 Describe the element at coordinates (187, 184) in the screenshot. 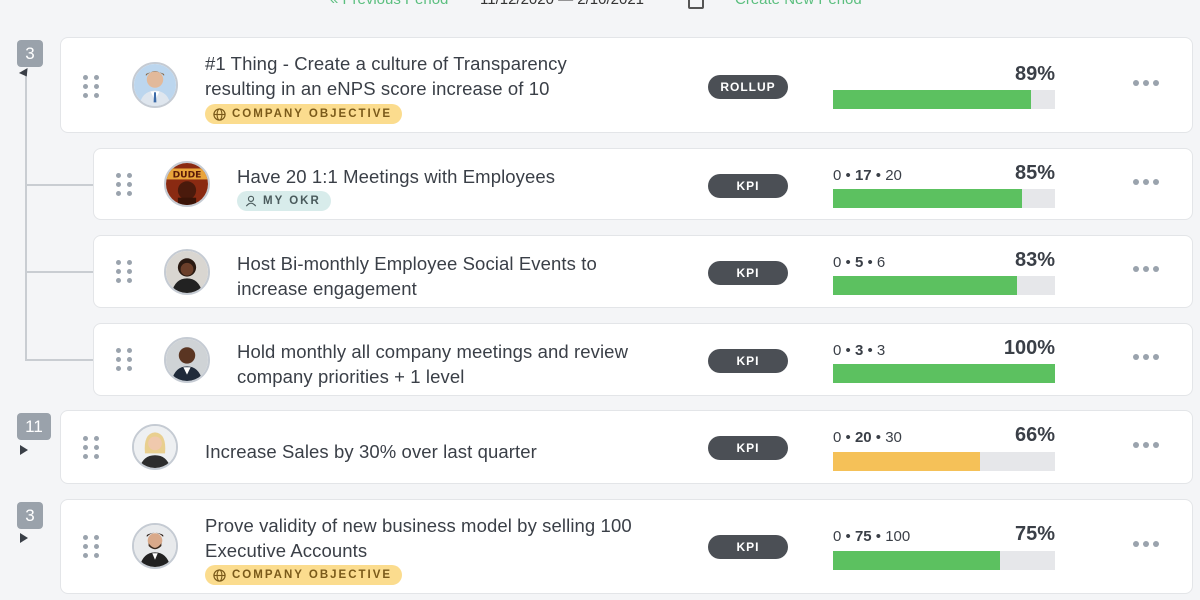

I see `dude-poster-avatar: DUDE` at that location.